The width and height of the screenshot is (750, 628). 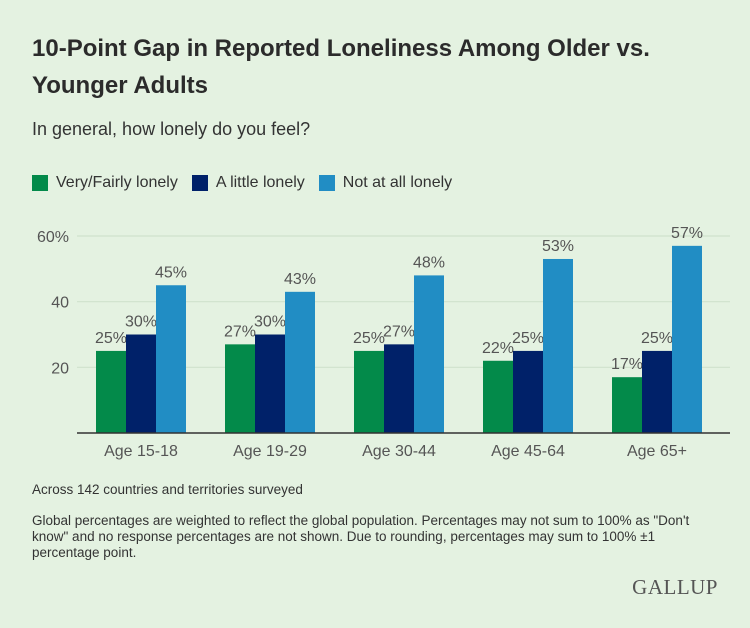 What do you see at coordinates (141, 451) in the screenshot?
I see `x-tick-label: Age 15-18` at bounding box center [141, 451].